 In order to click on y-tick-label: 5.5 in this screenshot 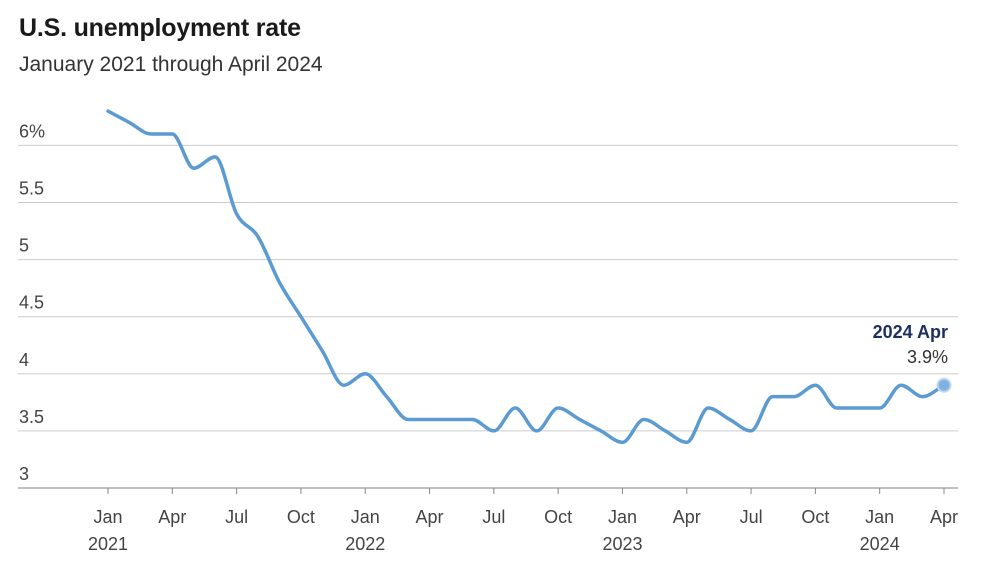, I will do `click(31, 189)`.